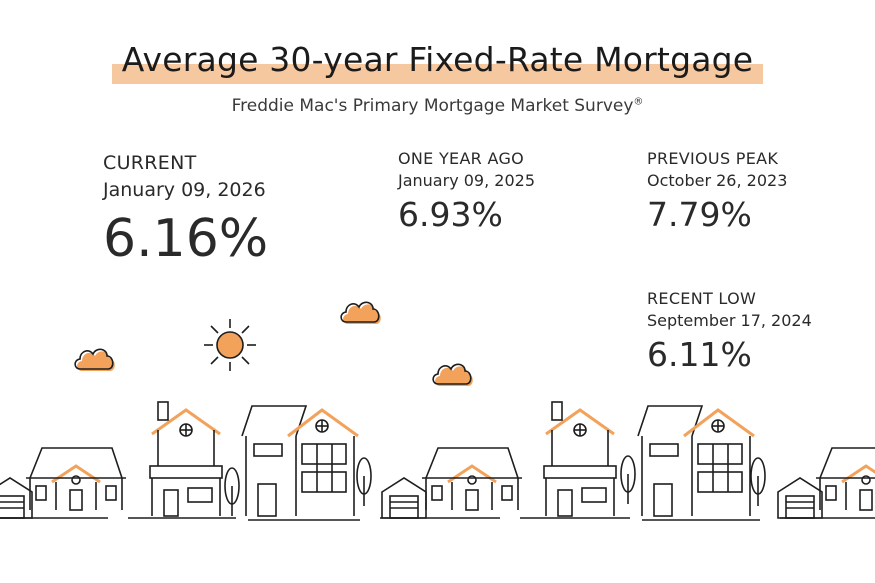  I want to click on stat-label: PREVIOUS PEAK, so click(713, 158).